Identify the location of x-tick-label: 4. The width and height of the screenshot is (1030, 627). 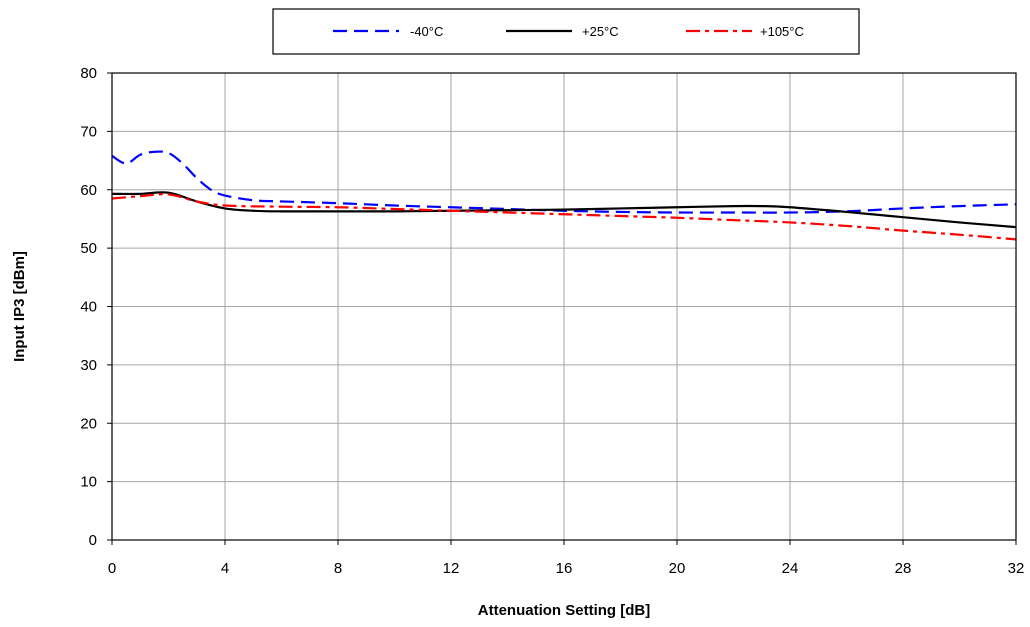
(225, 568).